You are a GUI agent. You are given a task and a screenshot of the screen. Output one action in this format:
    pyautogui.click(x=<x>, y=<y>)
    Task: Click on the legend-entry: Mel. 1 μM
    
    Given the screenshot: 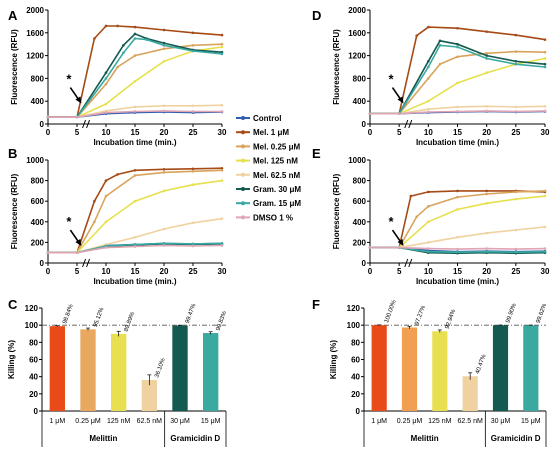 What is the action you would take?
    pyautogui.click(x=271, y=132)
    